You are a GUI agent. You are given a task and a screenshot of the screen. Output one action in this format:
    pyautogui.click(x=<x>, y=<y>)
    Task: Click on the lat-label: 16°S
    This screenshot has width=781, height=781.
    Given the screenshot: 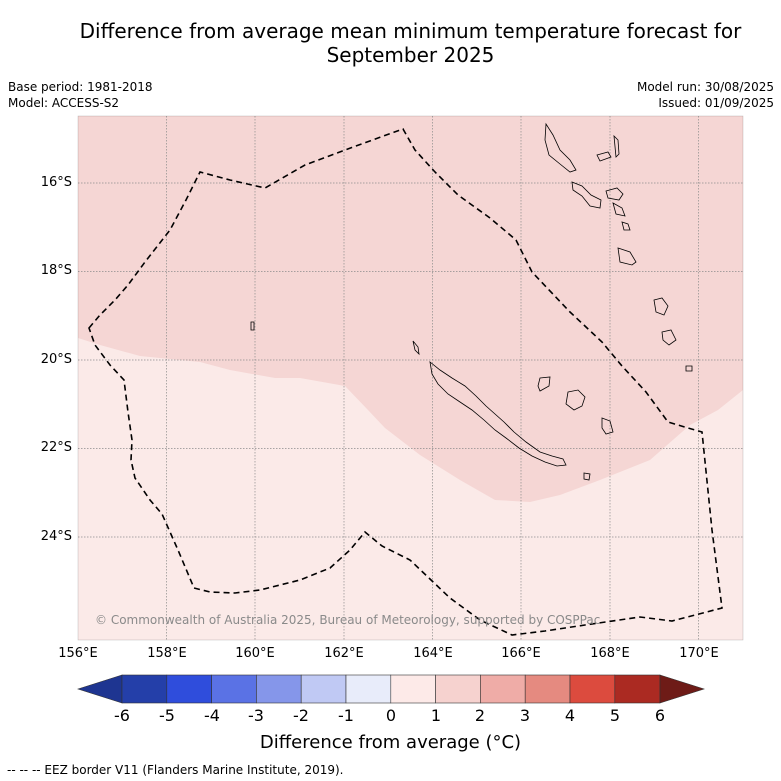 What is the action you would take?
    pyautogui.click(x=56, y=182)
    